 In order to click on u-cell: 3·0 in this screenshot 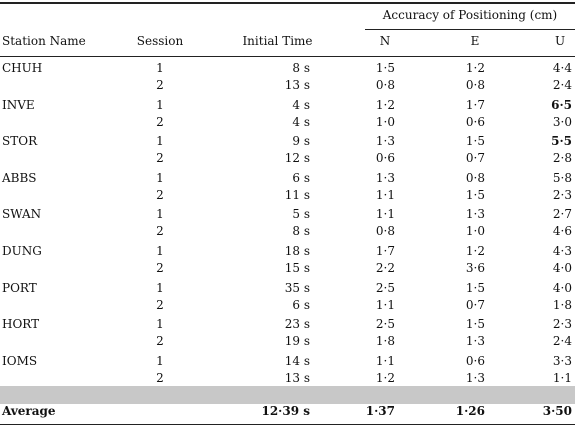, I will do `click(562, 122)`.